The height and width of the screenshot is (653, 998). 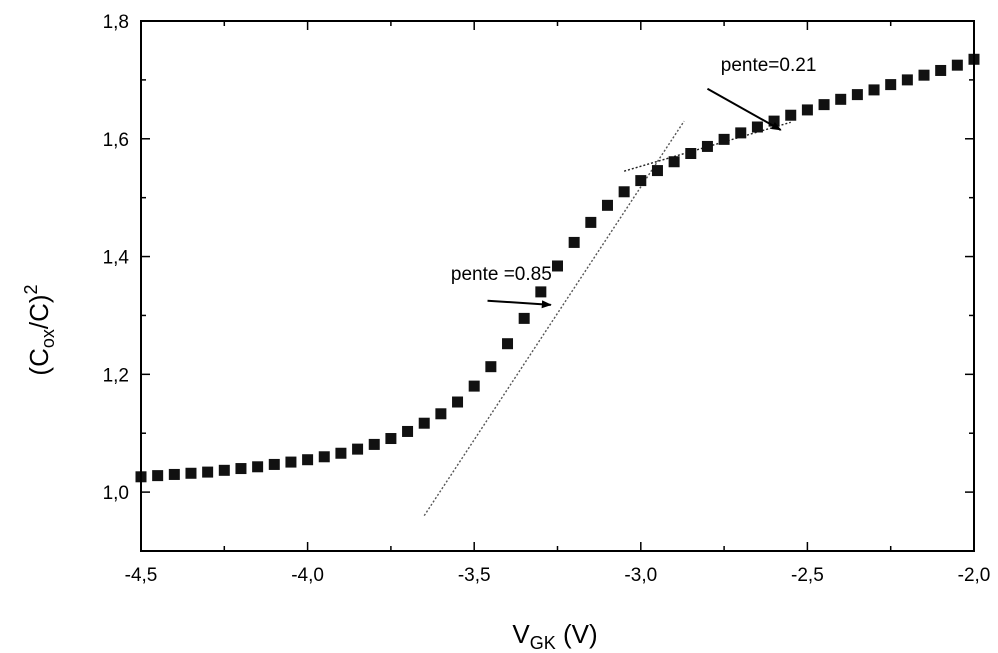 What do you see at coordinates (807, 575) in the screenshot?
I see `x-tick-label: -2,5` at bounding box center [807, 575].